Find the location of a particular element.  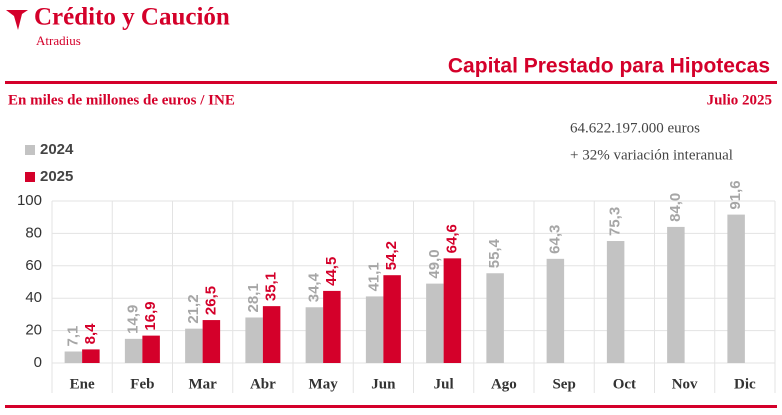

value-label: 64,3 is located at coordinates (554, 239).